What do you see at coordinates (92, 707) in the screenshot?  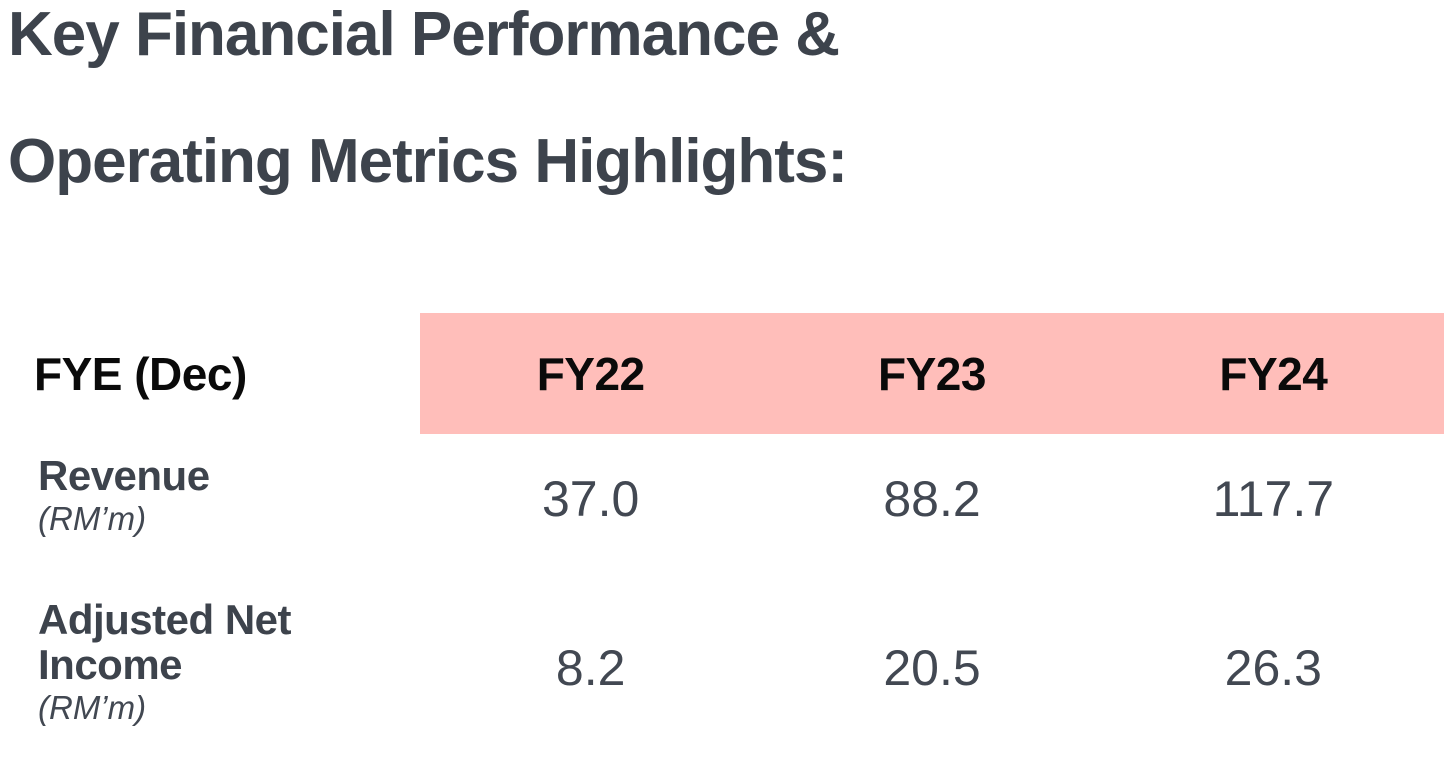 I see `metric-unit-adjusted-net-income: (RM’m)` at bounding box center [92, 707].